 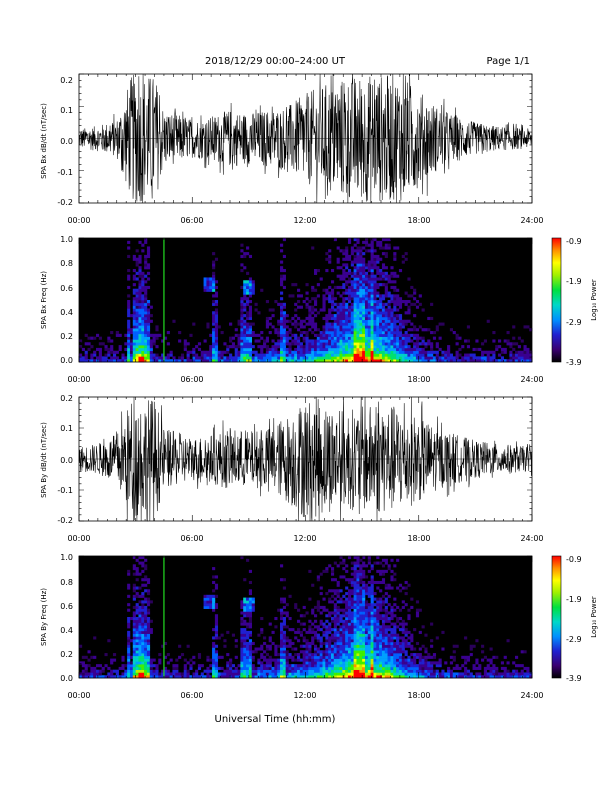 What do you see at coordinates (556, 300) in the screenshot?
I see `colorbar-top-gradient` at bounding box center [556, 300].